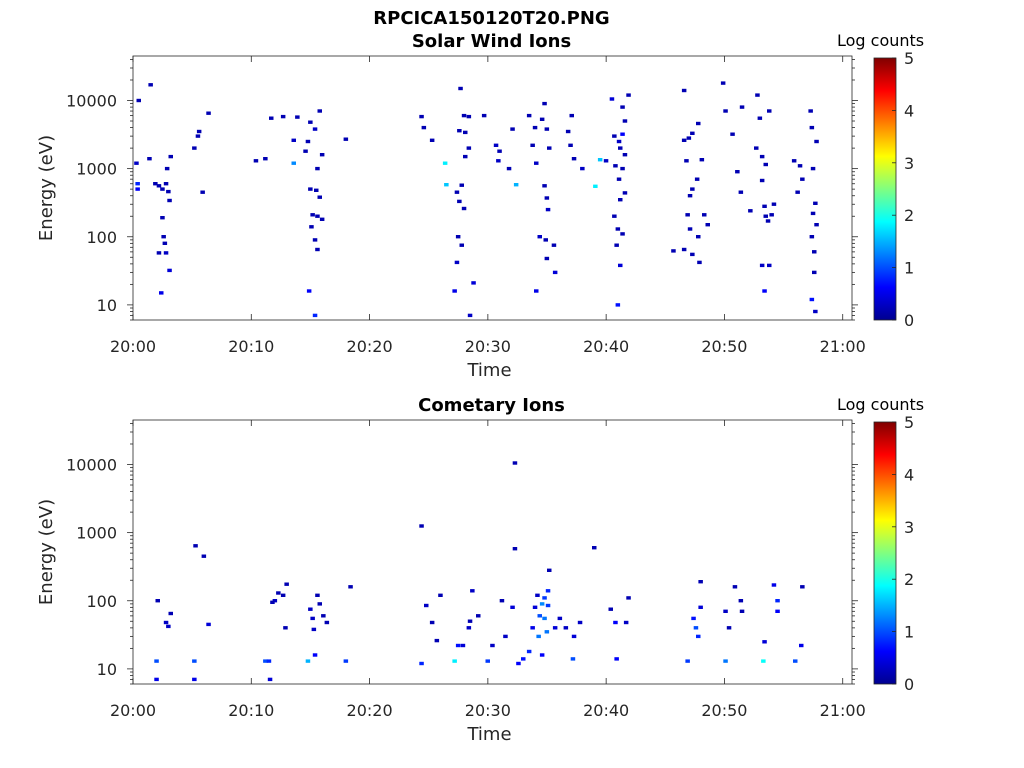 This screenshot has width=1024, height=768. Describe the element at coordinates (881, 40) in the screenshot. I see `solar-wind-colorbar-label: Log counts` at that location.